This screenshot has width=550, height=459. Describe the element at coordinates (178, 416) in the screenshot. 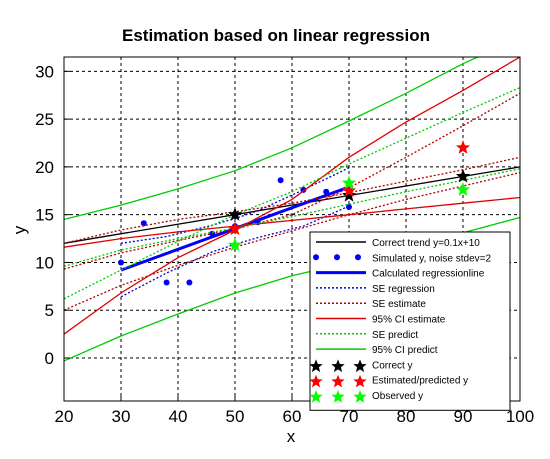

I see `x-tick-label: 40` at that location.